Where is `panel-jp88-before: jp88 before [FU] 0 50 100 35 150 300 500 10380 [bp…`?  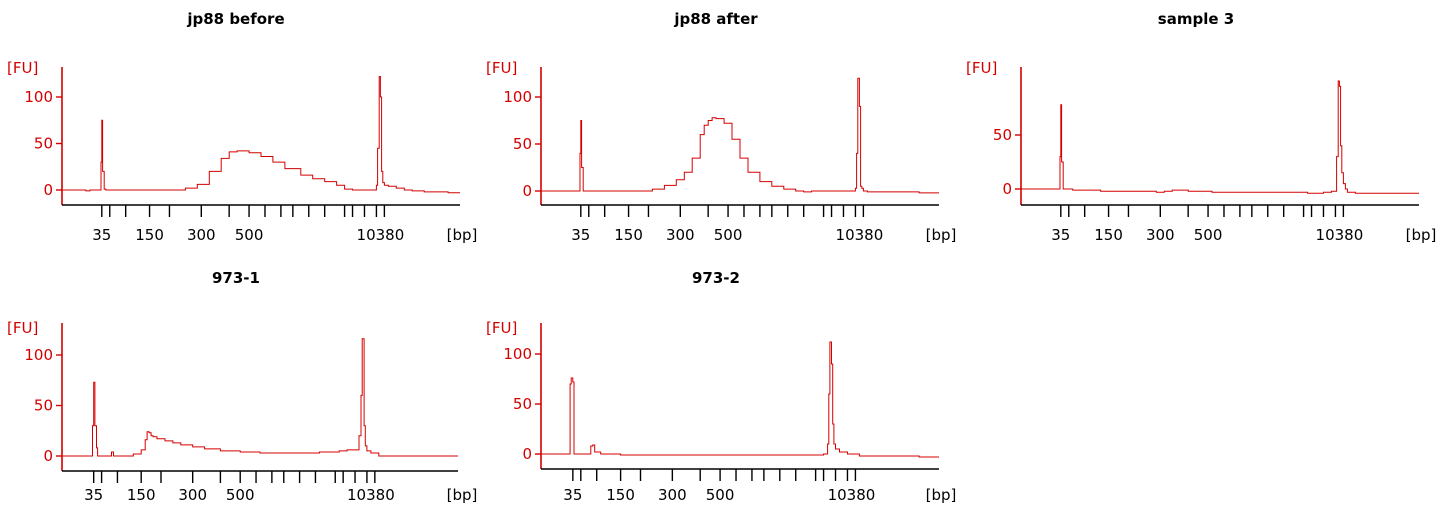
panel-jp88-before: jp88 before [FU] 0 50 100 35 150 300 500 10380 [bp… is located at coordinates (242, 127).